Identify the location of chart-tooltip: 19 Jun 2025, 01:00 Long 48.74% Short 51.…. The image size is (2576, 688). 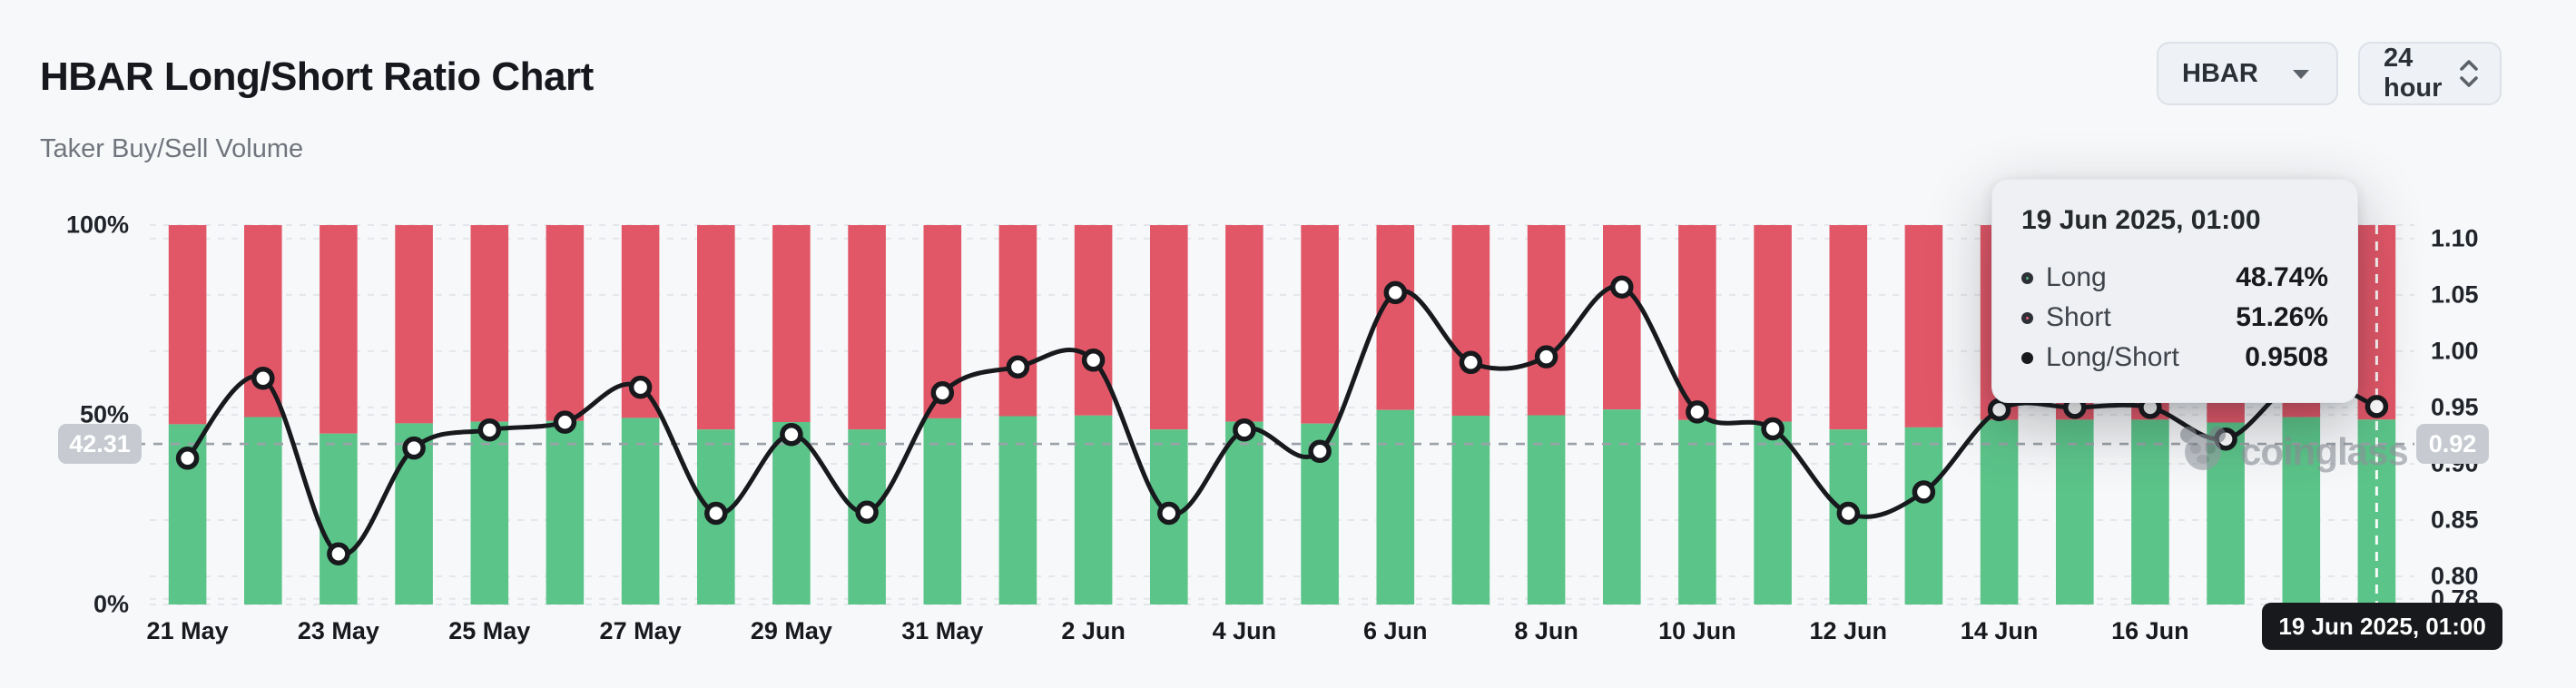
(2174, 291).